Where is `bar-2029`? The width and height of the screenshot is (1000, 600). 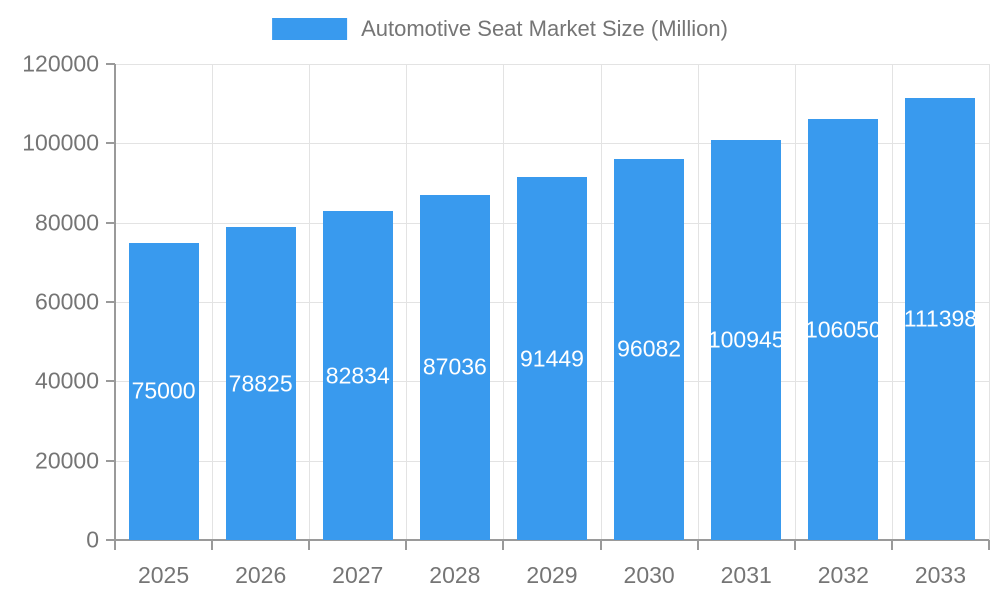 bar-2029 is located at coordinates (552, 358).